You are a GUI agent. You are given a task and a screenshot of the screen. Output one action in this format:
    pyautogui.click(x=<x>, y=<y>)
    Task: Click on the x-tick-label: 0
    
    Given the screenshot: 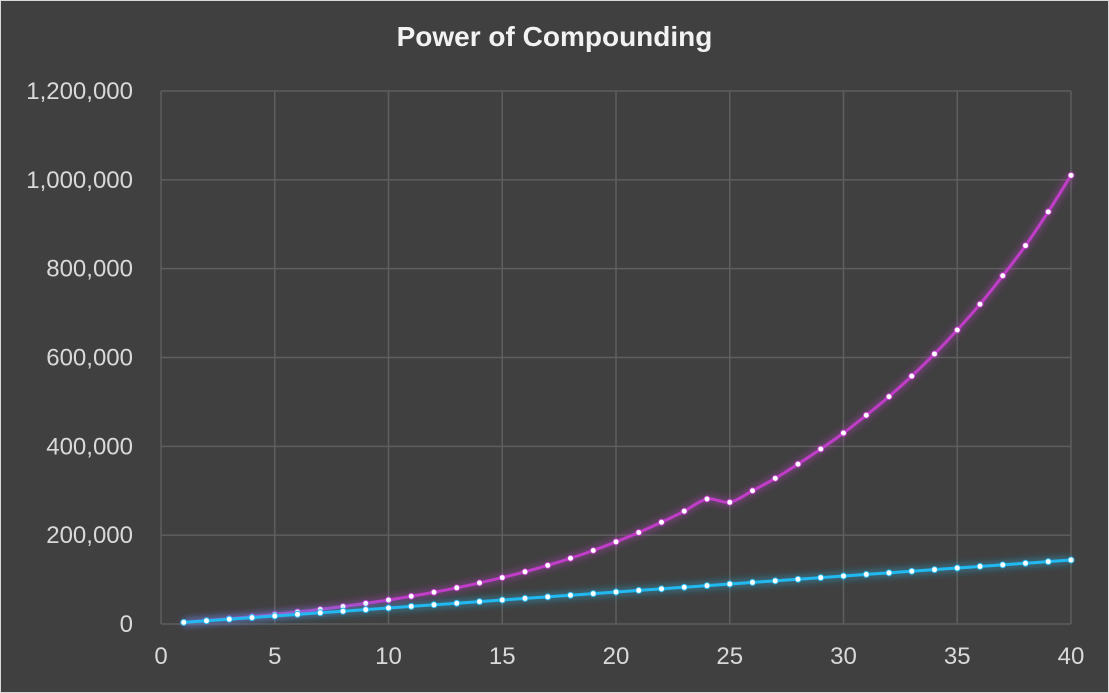 What is the action you would take?
    pyautogui.click(x=160, y=656)
    